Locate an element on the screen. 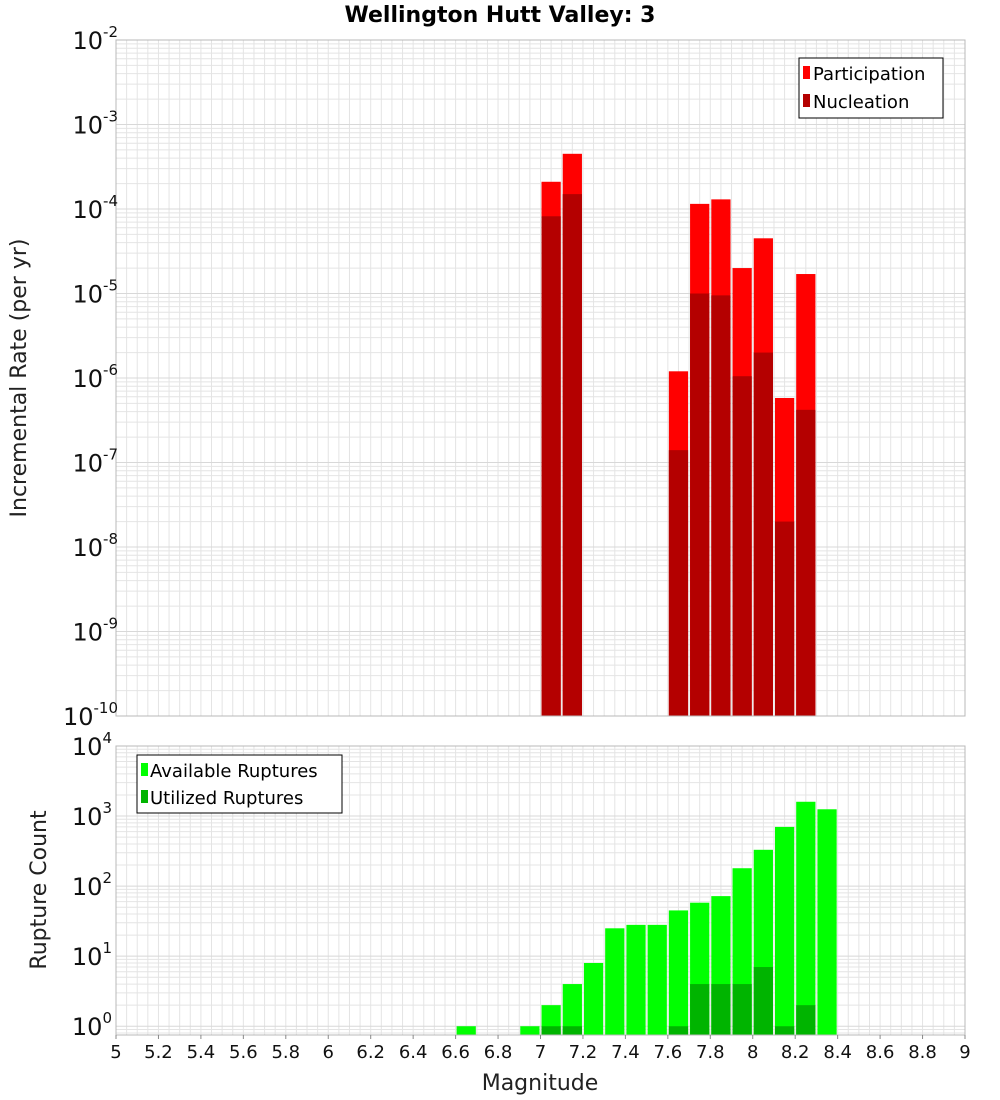  legend-label-nucleation: Nucleation is located at coordinates (861, 102).